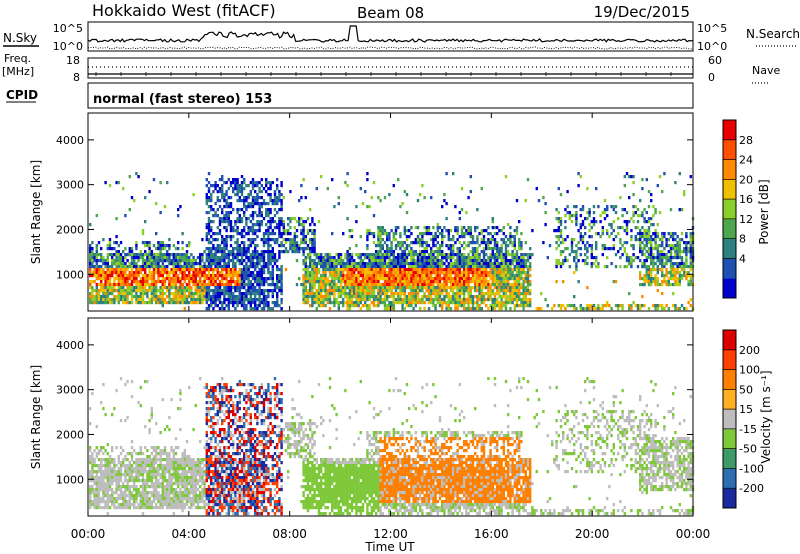 The width and height of the screenshot is (800, 554). What do you see at coordinates (70, 229) in the screenshot?
I see `y-tick-label: 2000` at bounding box center [70, 229].